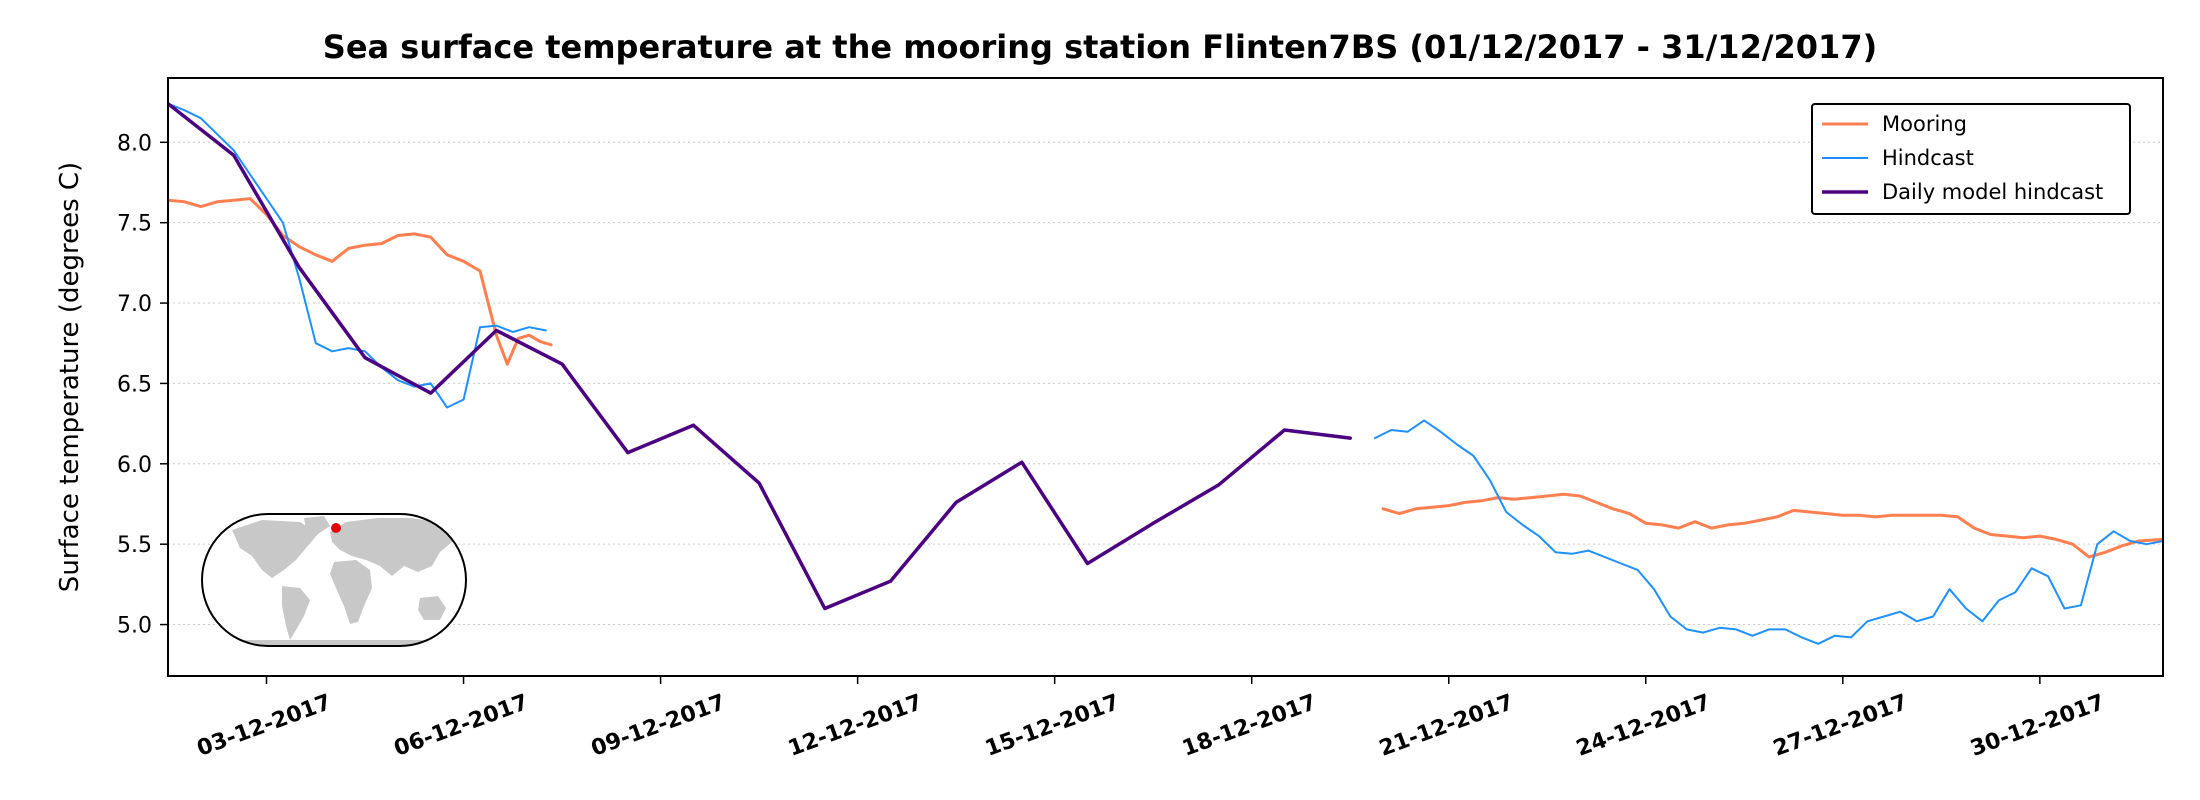 This screenshot has height=800, width=2200. Describe the element at coordinates (432, 608) in the screenshot. I see `australia-shape` at that location.